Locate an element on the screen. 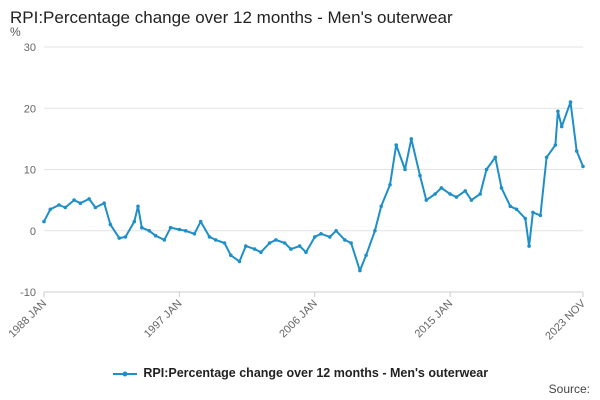  x-tick-label: 2023 NOV is located at coordinates (565, 319).